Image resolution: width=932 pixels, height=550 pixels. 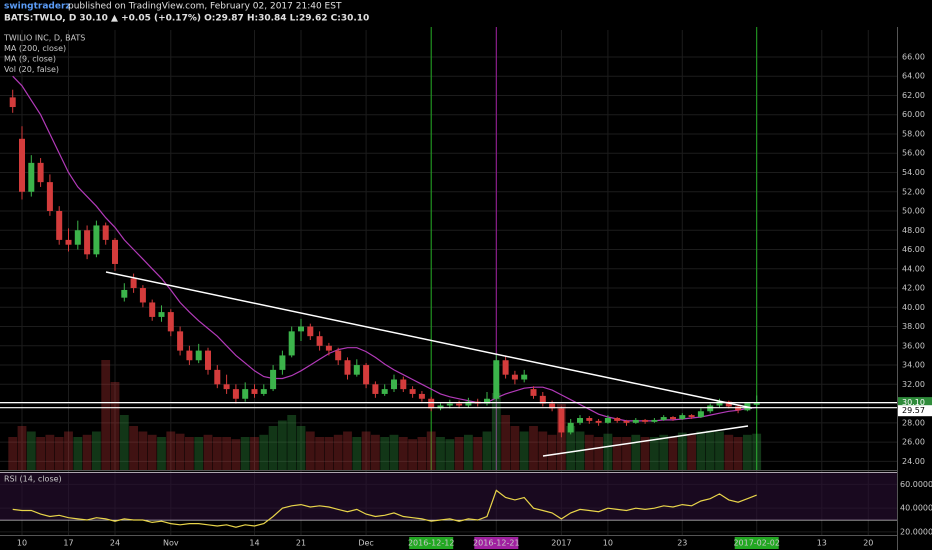 I want to click on price-tag-bg, so click(x=915, y=411).